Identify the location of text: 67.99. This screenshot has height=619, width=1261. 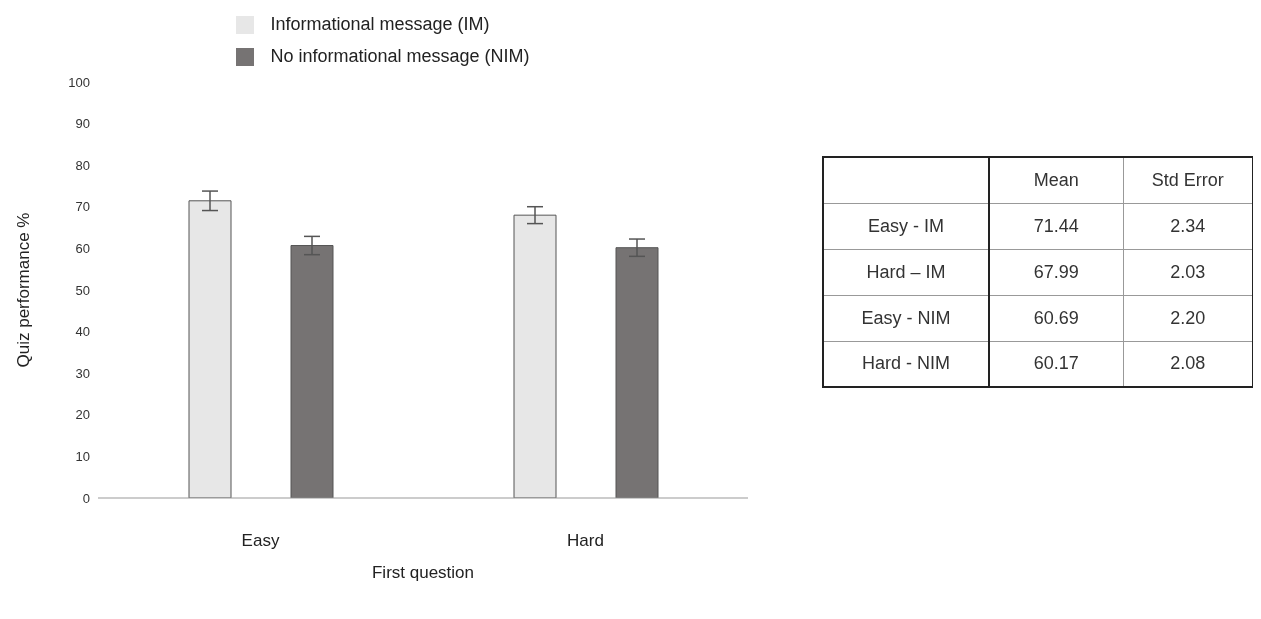
(1056, 272).